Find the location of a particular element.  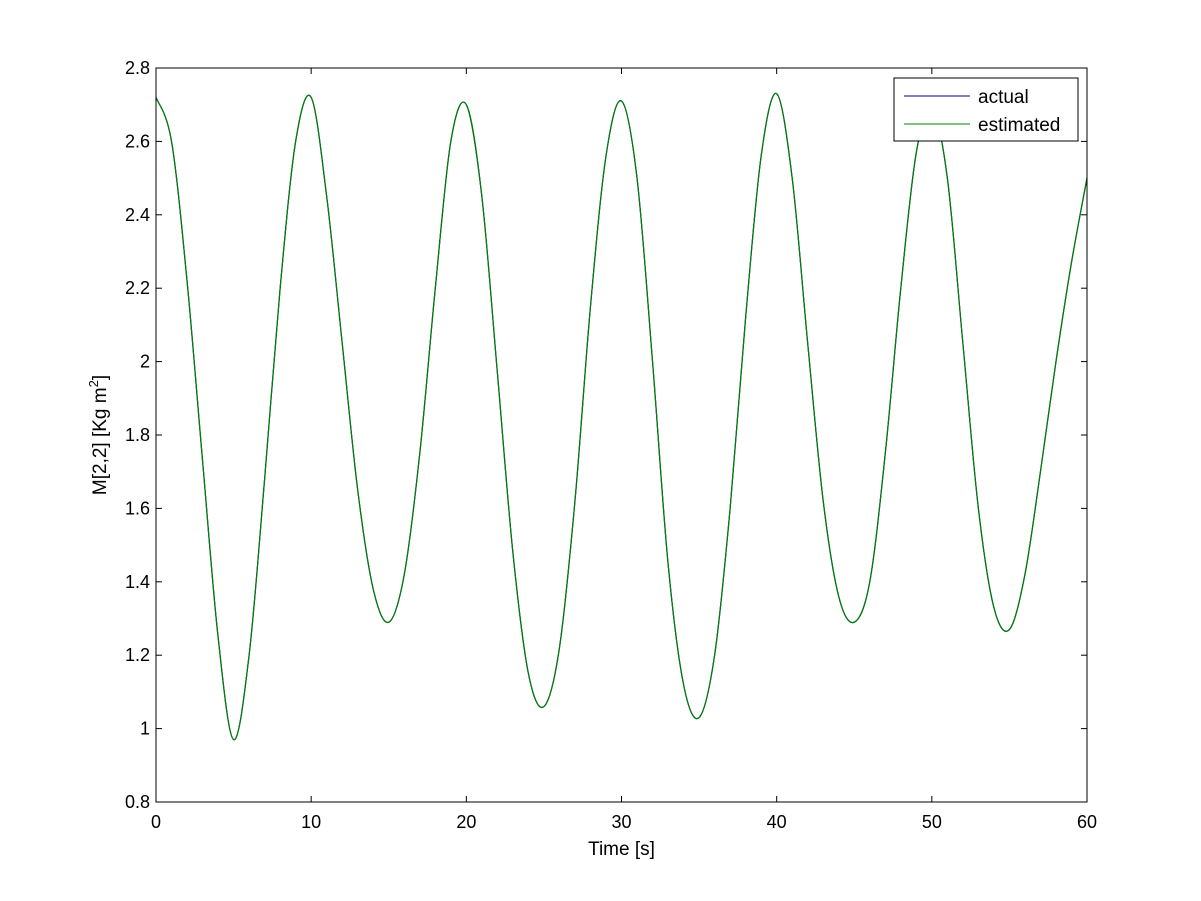

y-axis-label-superscript: 2 is located at coordinates (93, 383).